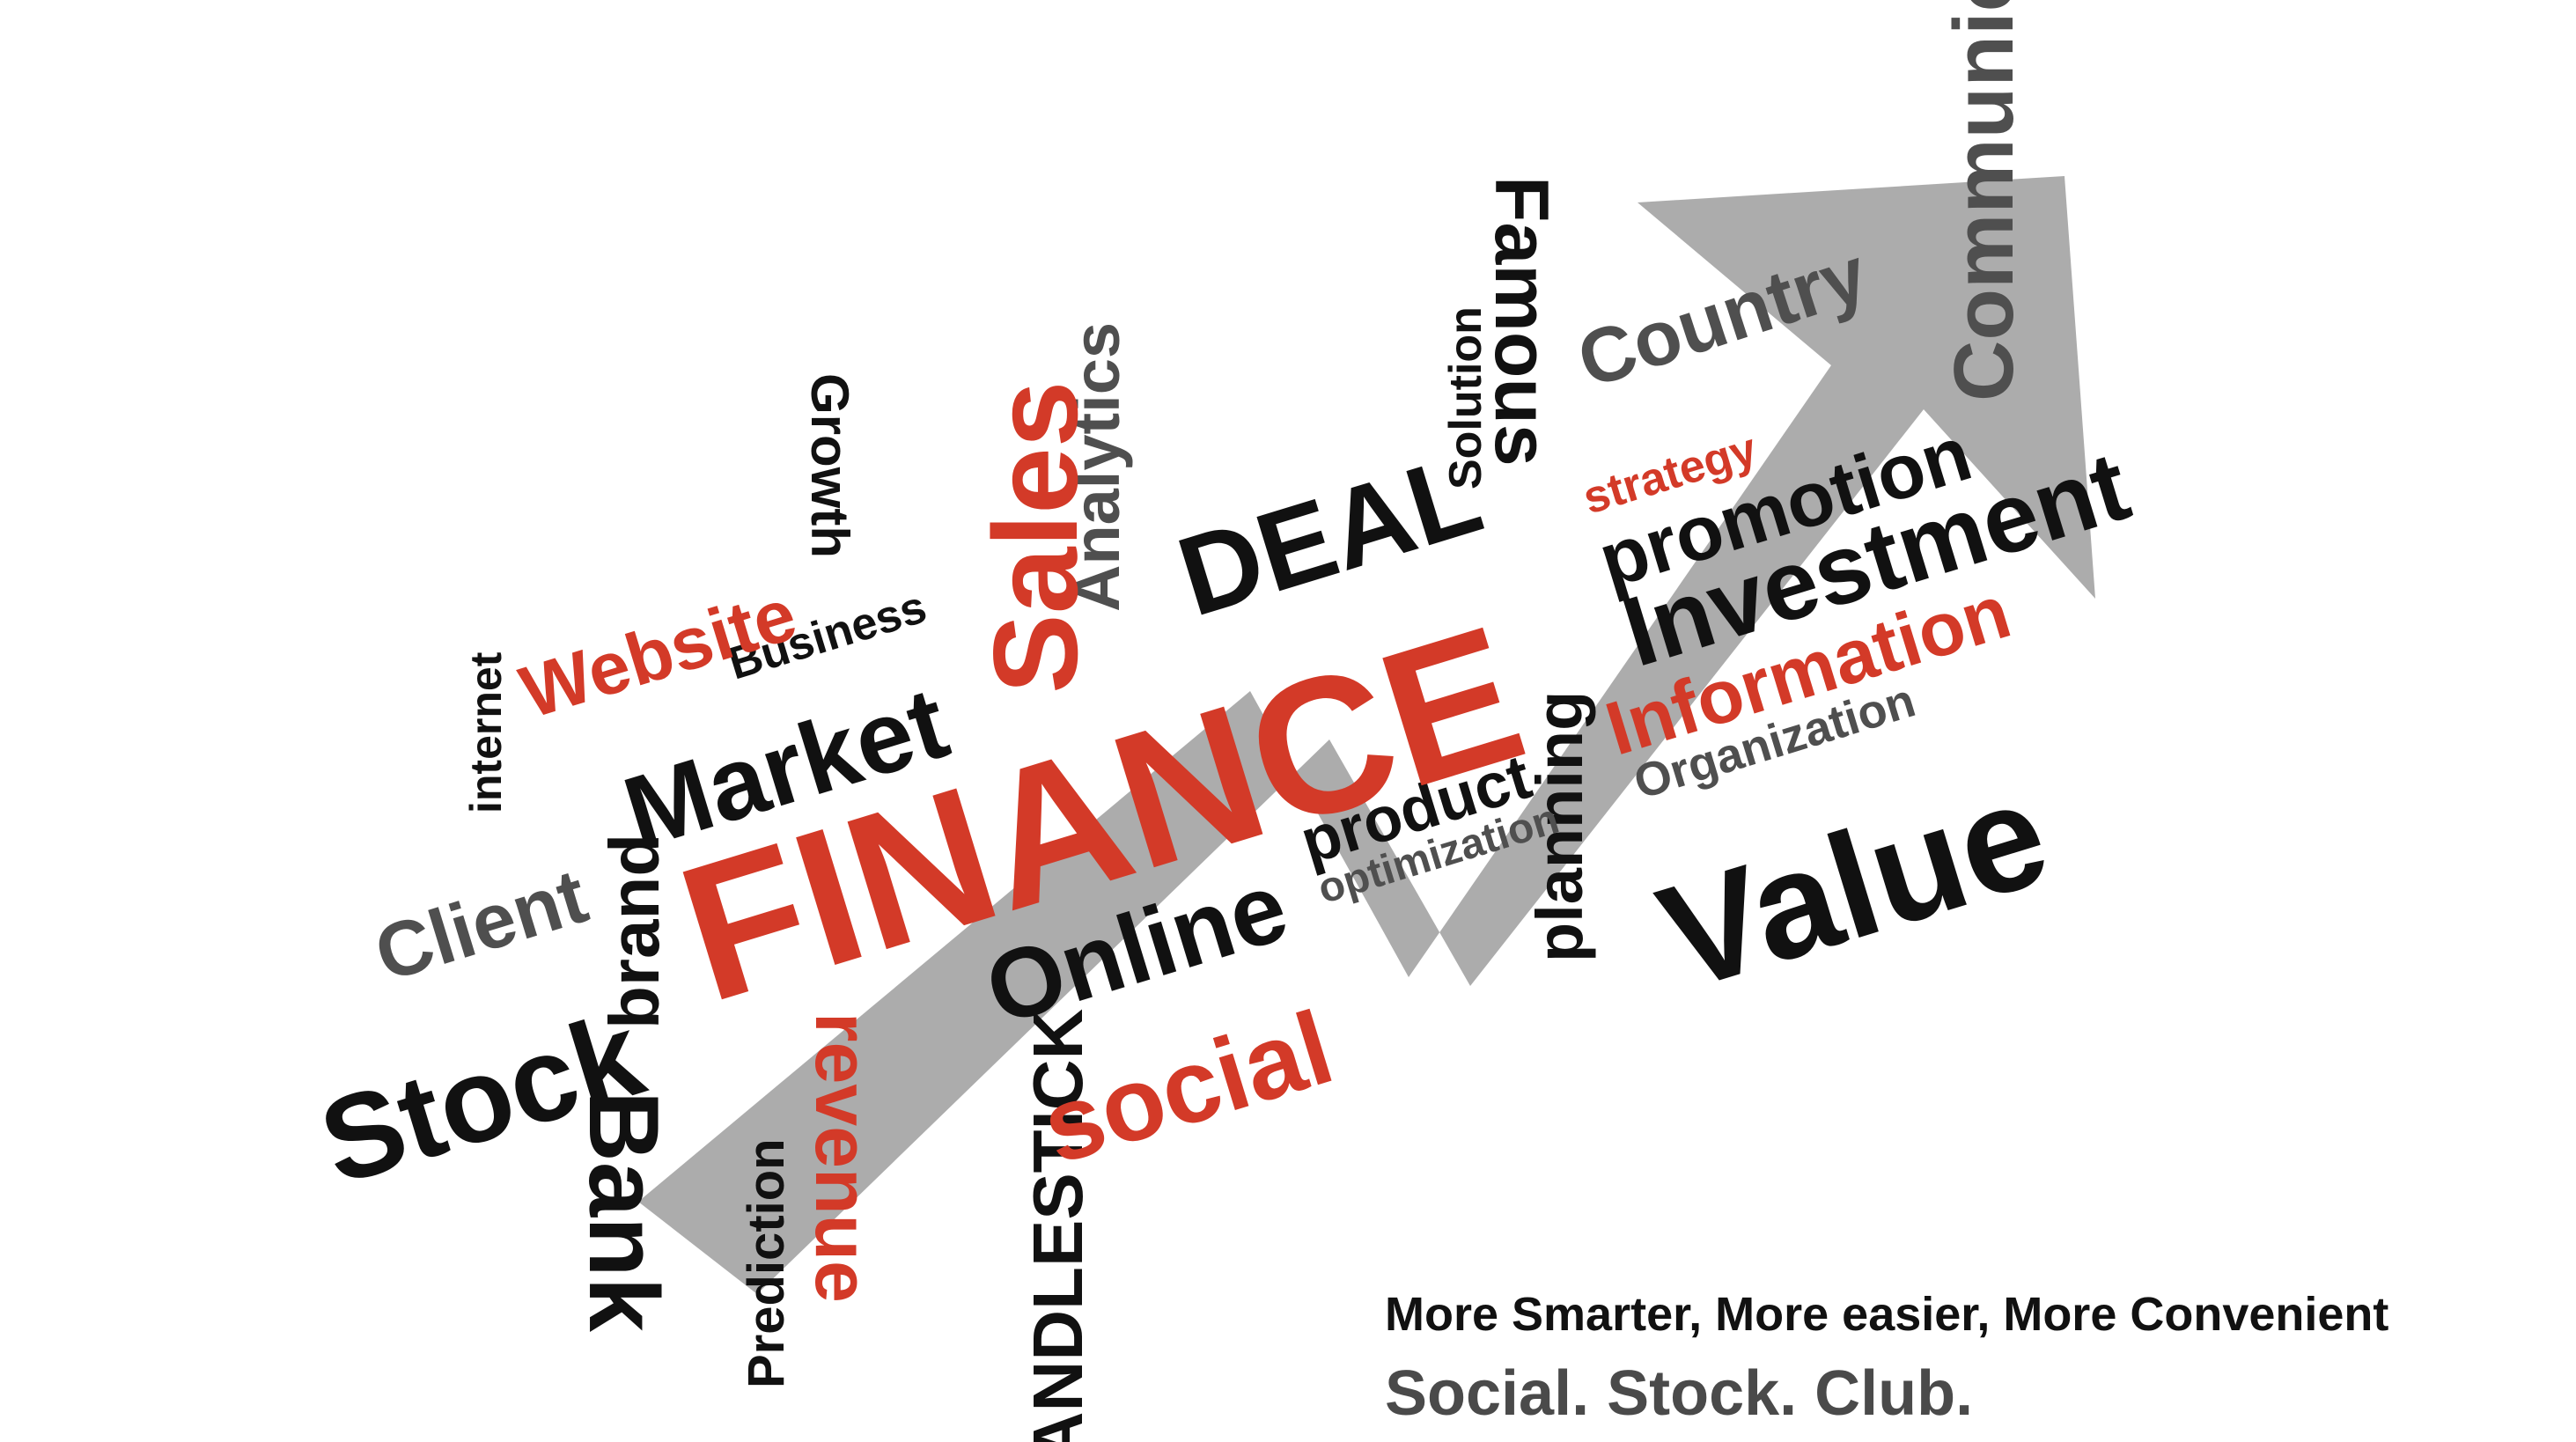  I want to click on word-prediction: Prediction, so click(767, 1263).